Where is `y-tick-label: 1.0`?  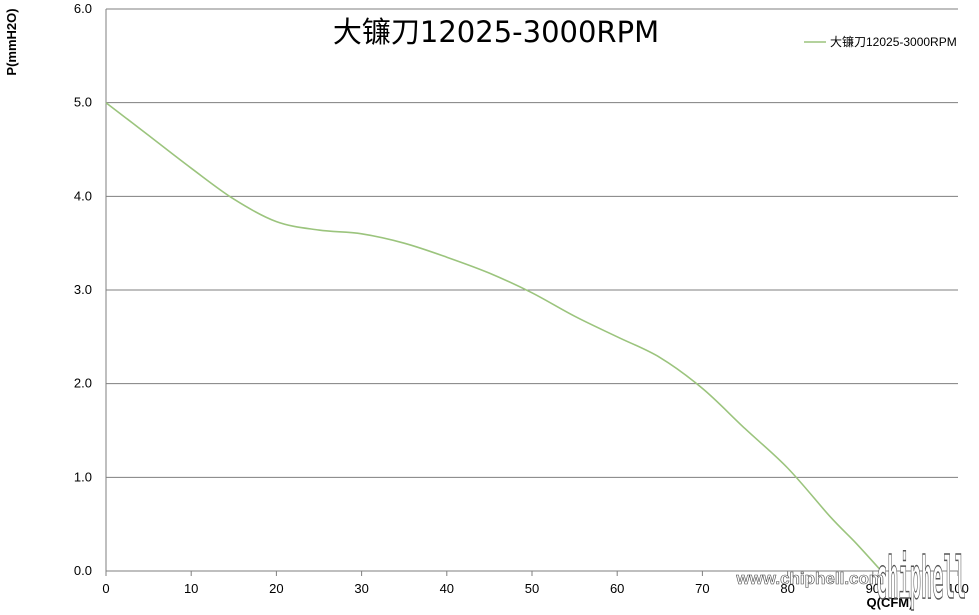
y-tick-label: 1.0 is located at coordinates (83, 476).